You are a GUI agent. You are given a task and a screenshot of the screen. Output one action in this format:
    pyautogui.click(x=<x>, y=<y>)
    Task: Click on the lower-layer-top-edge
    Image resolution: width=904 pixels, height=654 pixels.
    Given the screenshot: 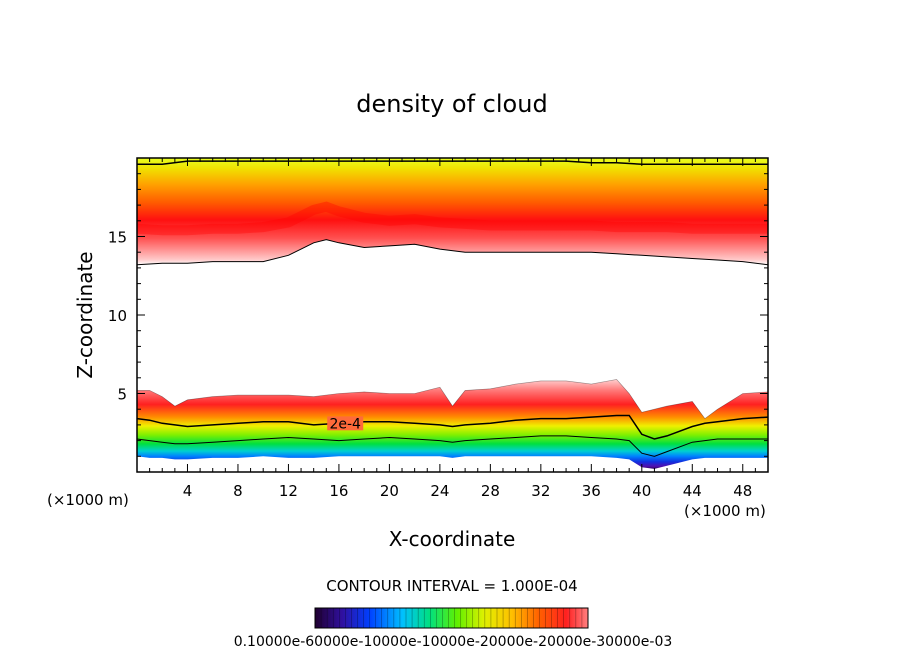 What is the action you would take?
    pyautogui.click(x=452, y=399)
    